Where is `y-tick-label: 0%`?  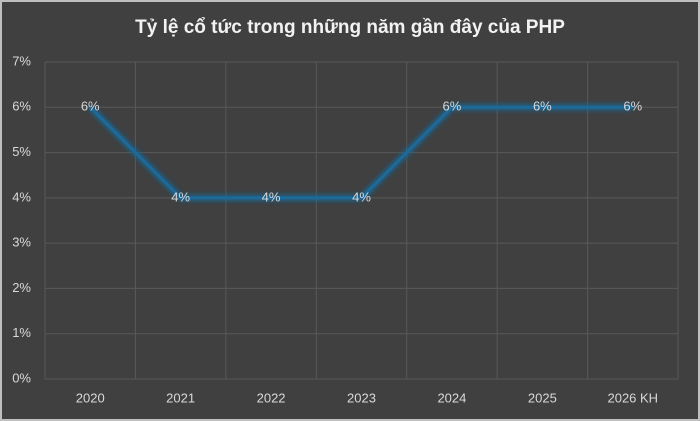 y-tick-label: 0% is located at coordinates (21, 377).